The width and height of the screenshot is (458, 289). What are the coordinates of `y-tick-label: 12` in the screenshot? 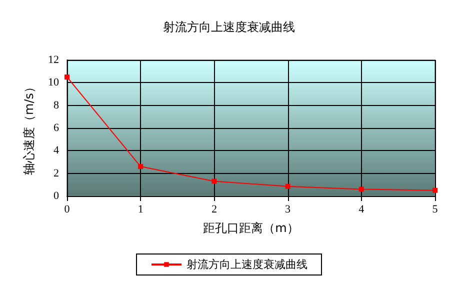 It's located at (53, 60).